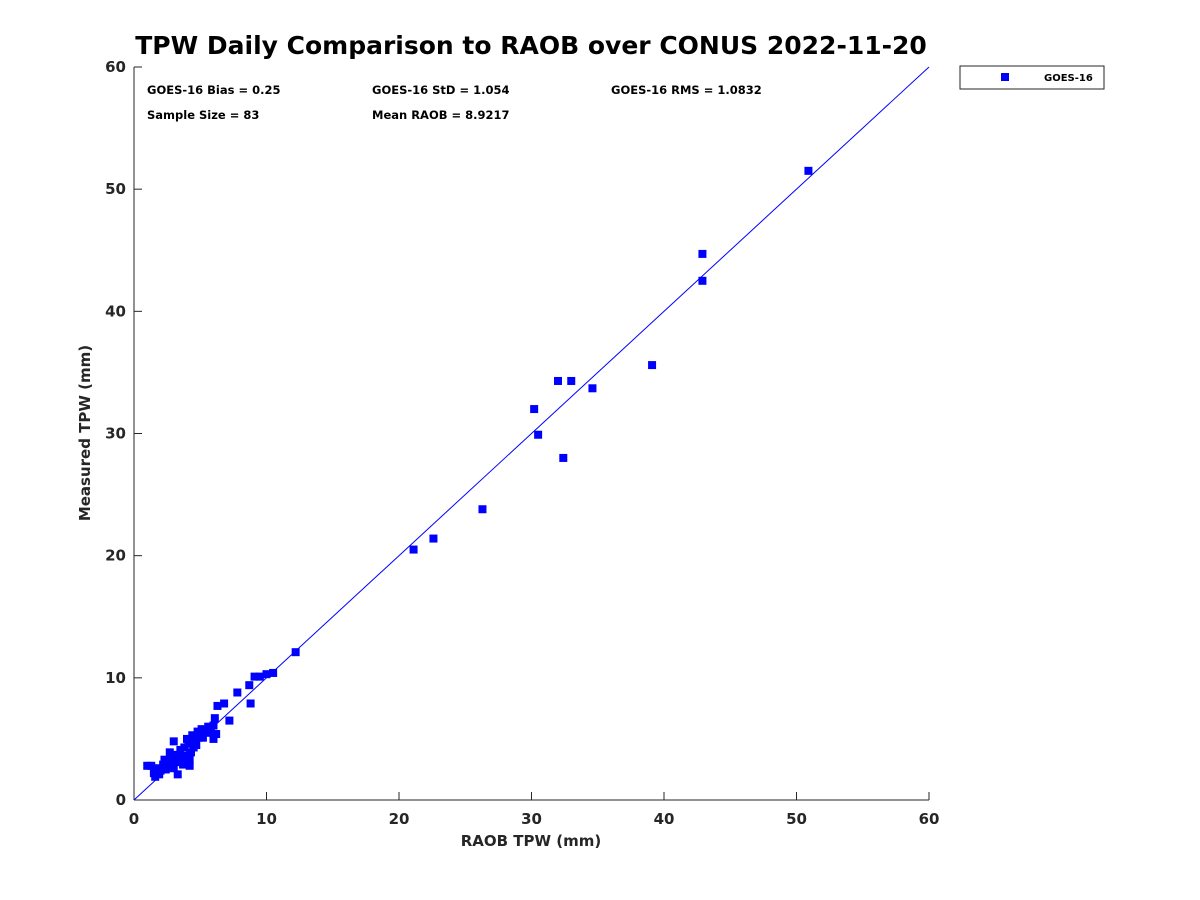 This screenshot has width=1200, height=900. I want to click on x-tick-label: 60, so click(929, 819).